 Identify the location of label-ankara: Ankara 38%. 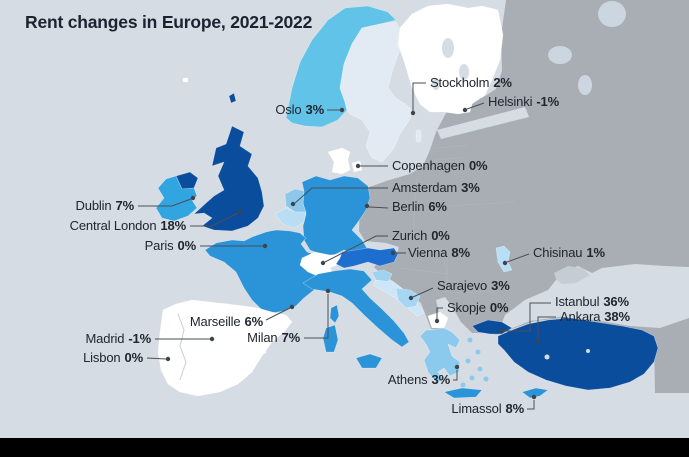
(595, 317).